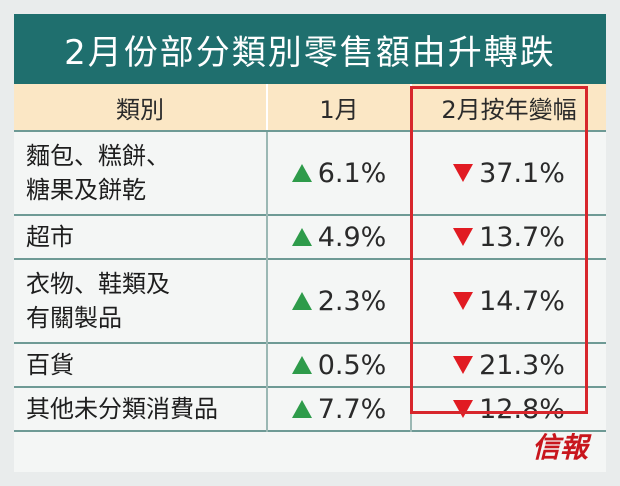 This screenshot has width=620, height=486. Describe the element at coordinates (522, 301) in the screenshot. I see `feb-value-text: 14.7%` at that location.